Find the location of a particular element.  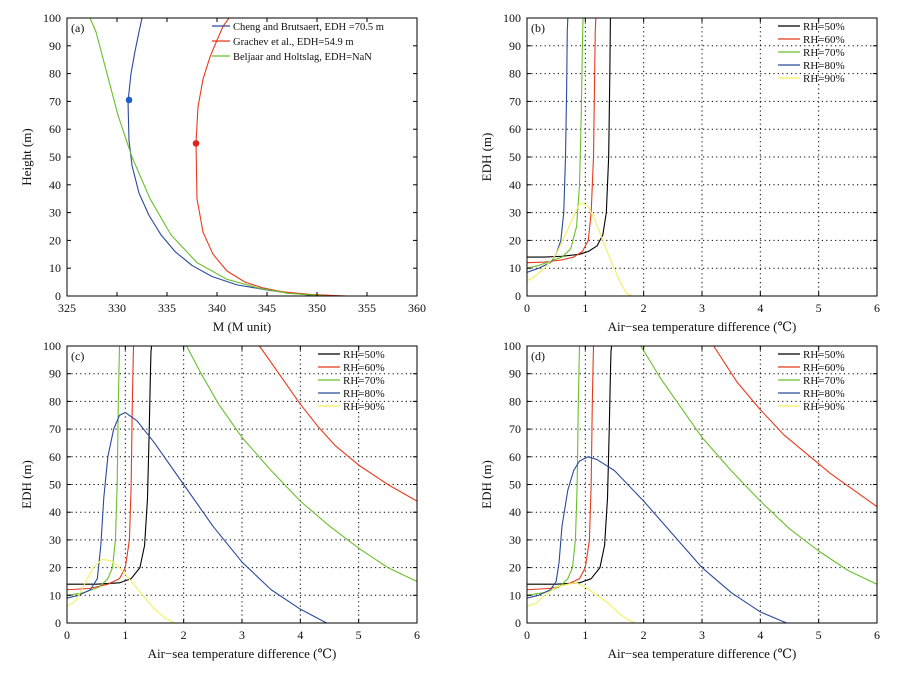

y-tick-label: 40 is located at coordinates (55, 512).